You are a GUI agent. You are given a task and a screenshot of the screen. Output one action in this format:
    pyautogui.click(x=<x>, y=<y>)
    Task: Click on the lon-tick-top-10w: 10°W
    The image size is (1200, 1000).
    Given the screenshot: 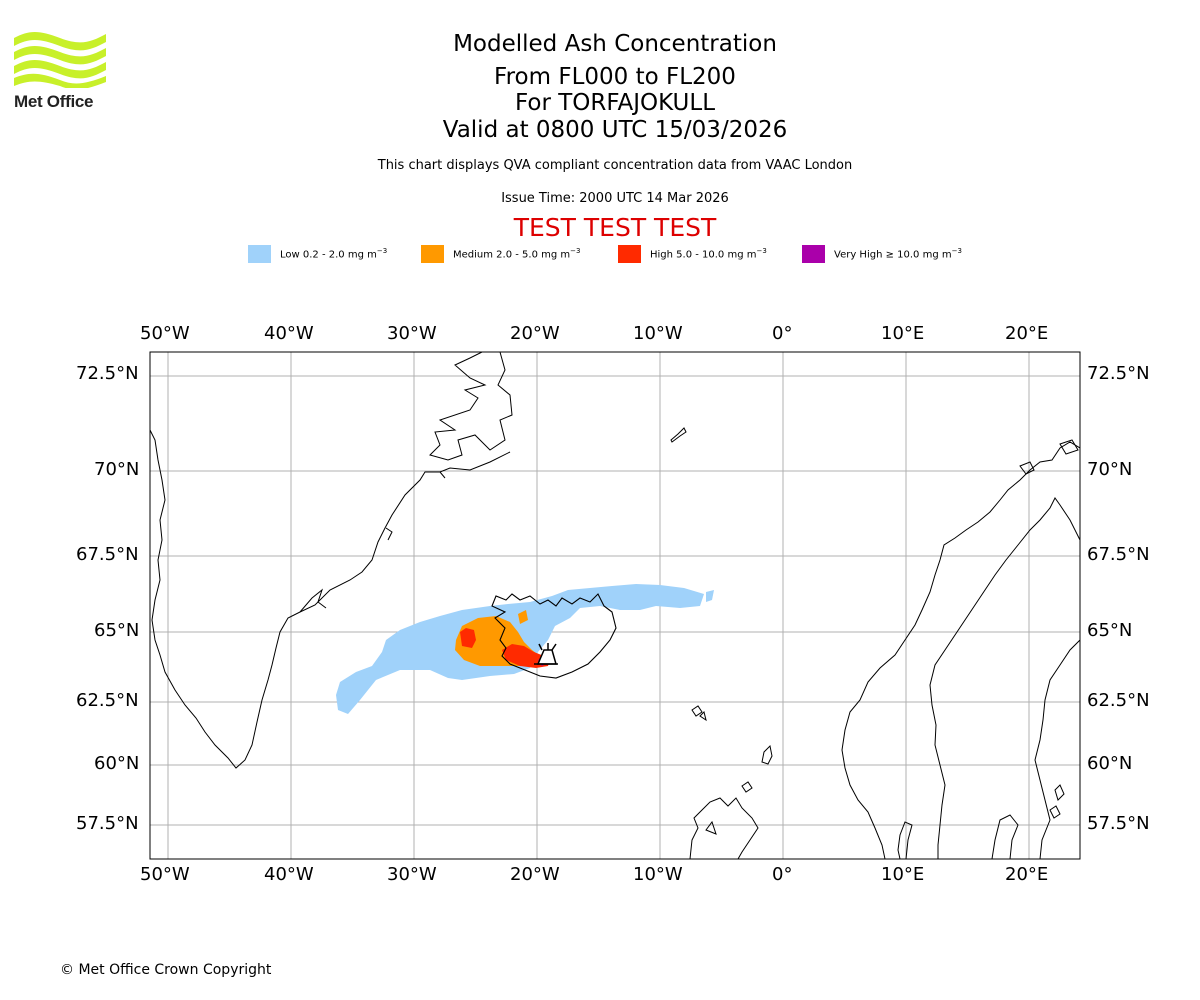 What is the action you would take?
    pyautogui.click(x=658, y=333)
    